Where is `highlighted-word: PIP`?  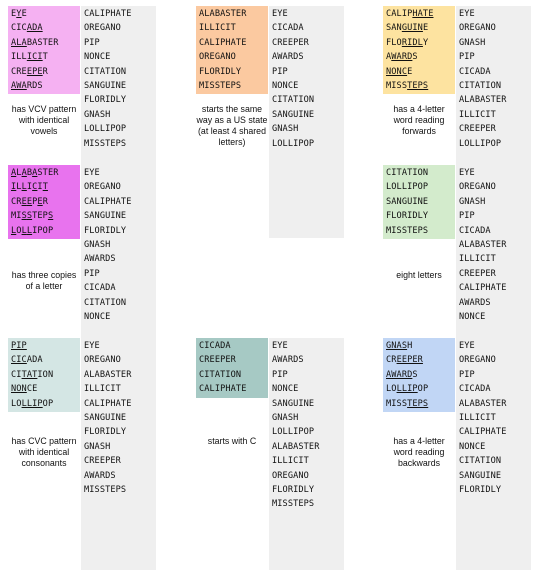 highlighted-word: PIP is located at coordinates (19, 346).